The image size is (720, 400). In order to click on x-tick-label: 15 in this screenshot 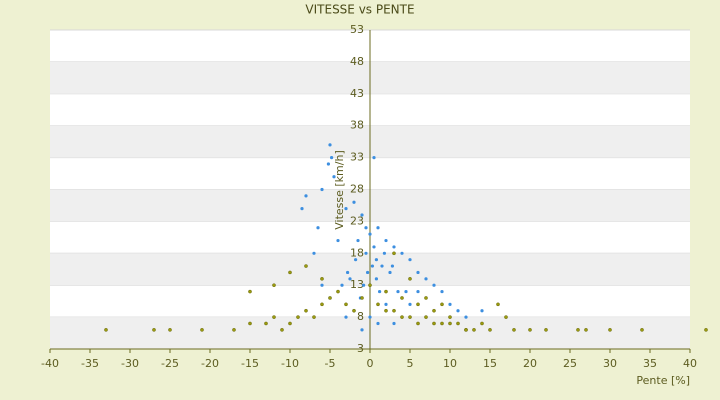, I will do `click(490, 363)`.